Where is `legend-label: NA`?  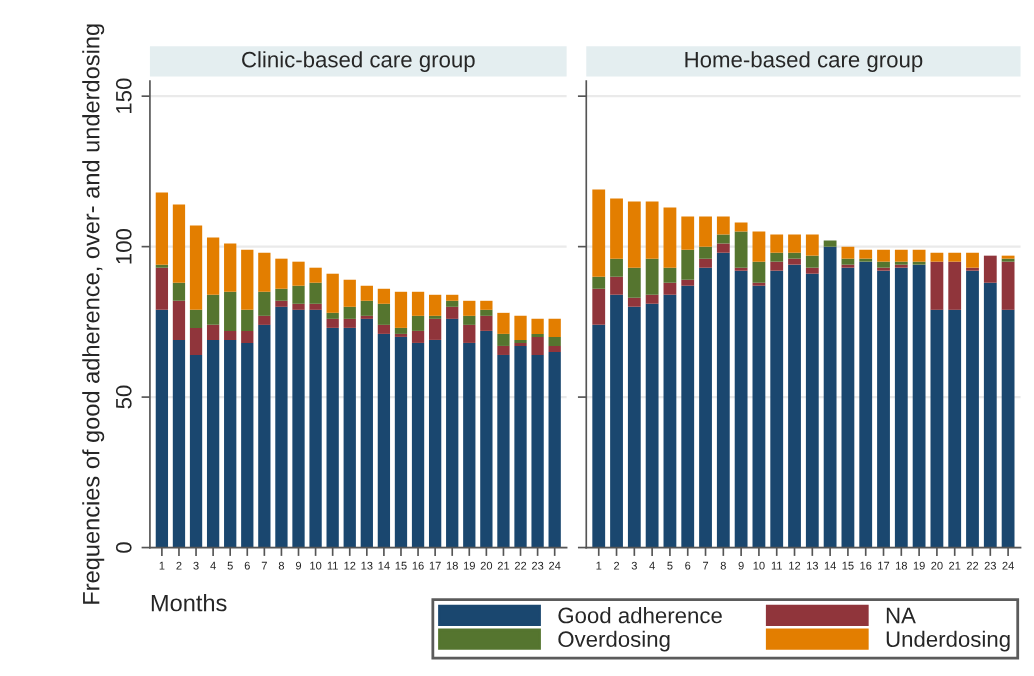 legend-label: NA is located at coordinates (901, 615).